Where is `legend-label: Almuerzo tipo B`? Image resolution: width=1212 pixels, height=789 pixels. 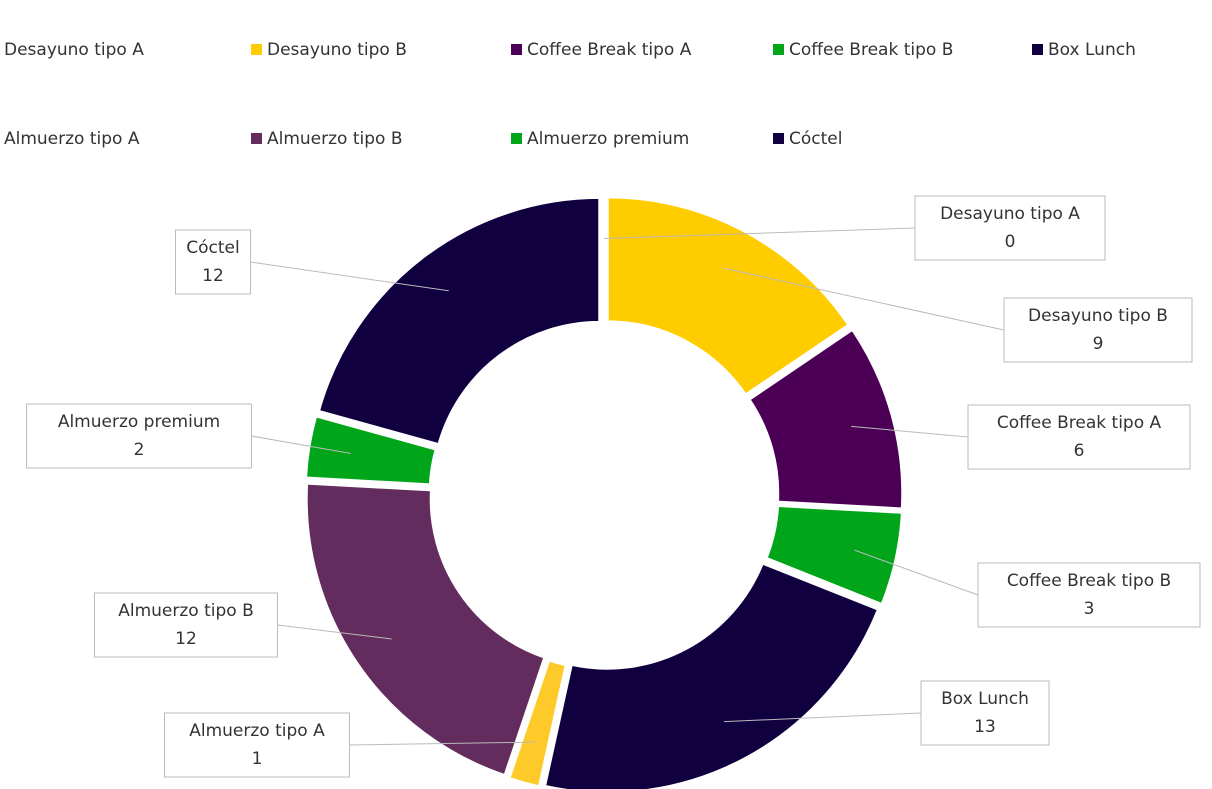
legend-label: Almuerzo tipo B is located at coordinates (335, 139).